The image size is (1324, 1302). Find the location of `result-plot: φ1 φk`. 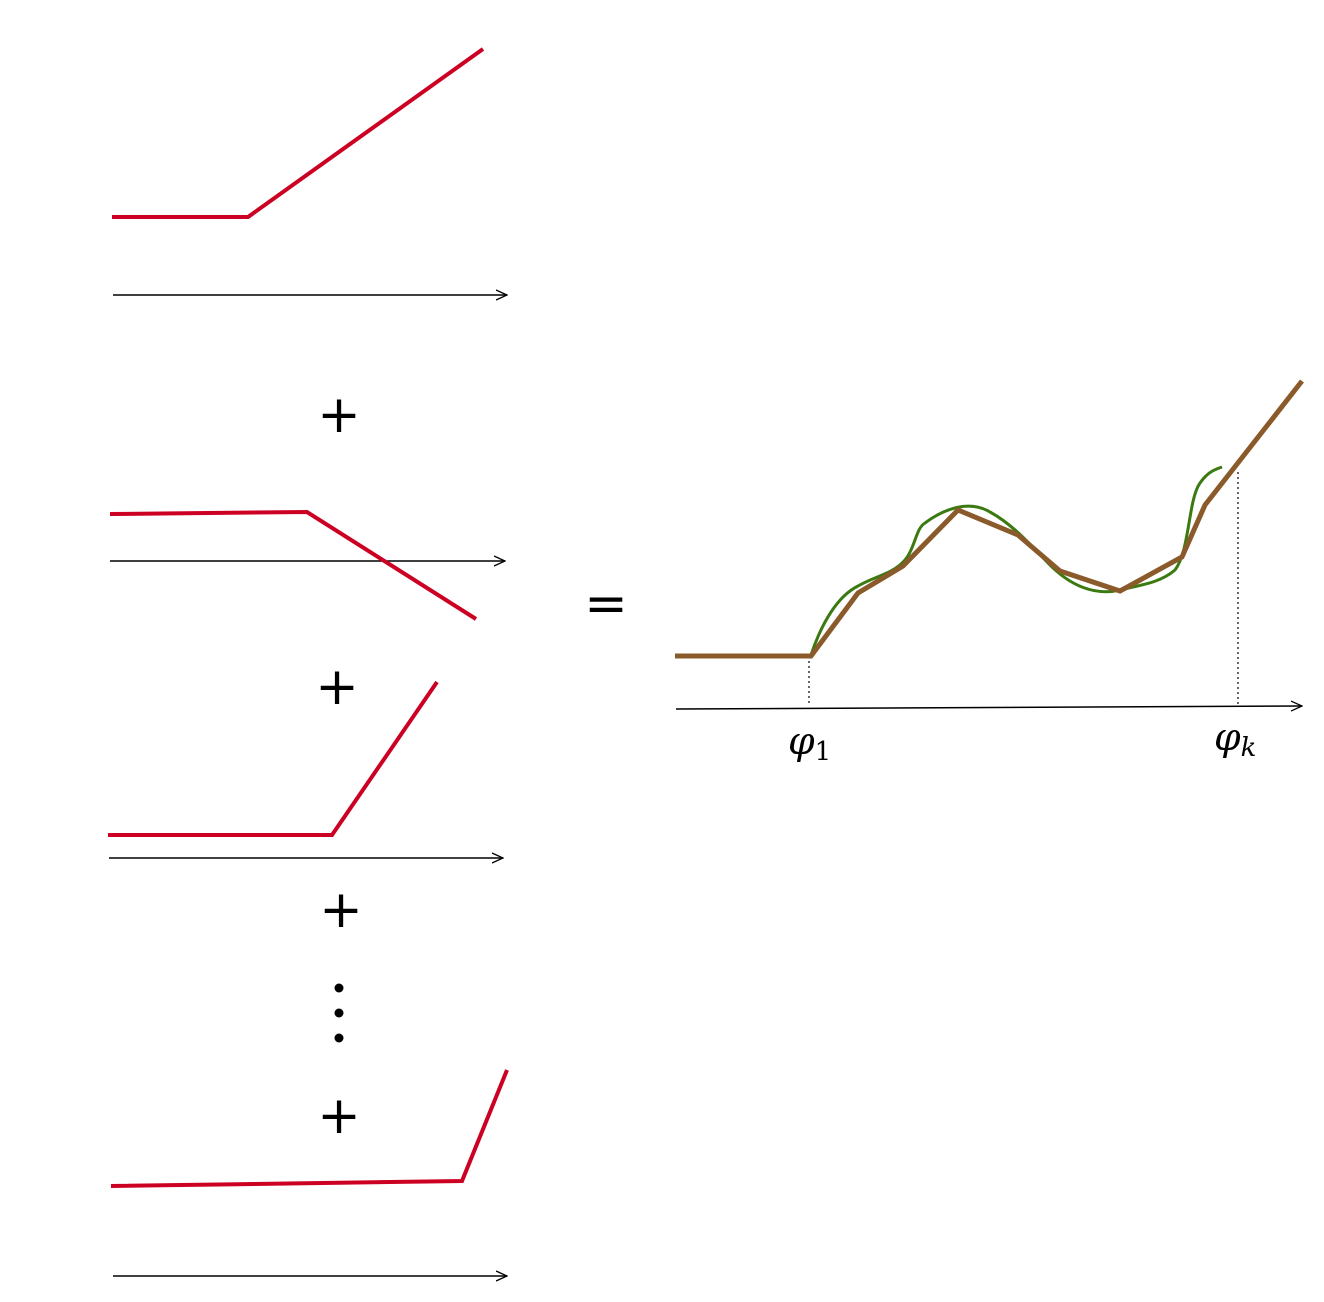

result-plot: φ1 φk is located at coordinates (989, 573).